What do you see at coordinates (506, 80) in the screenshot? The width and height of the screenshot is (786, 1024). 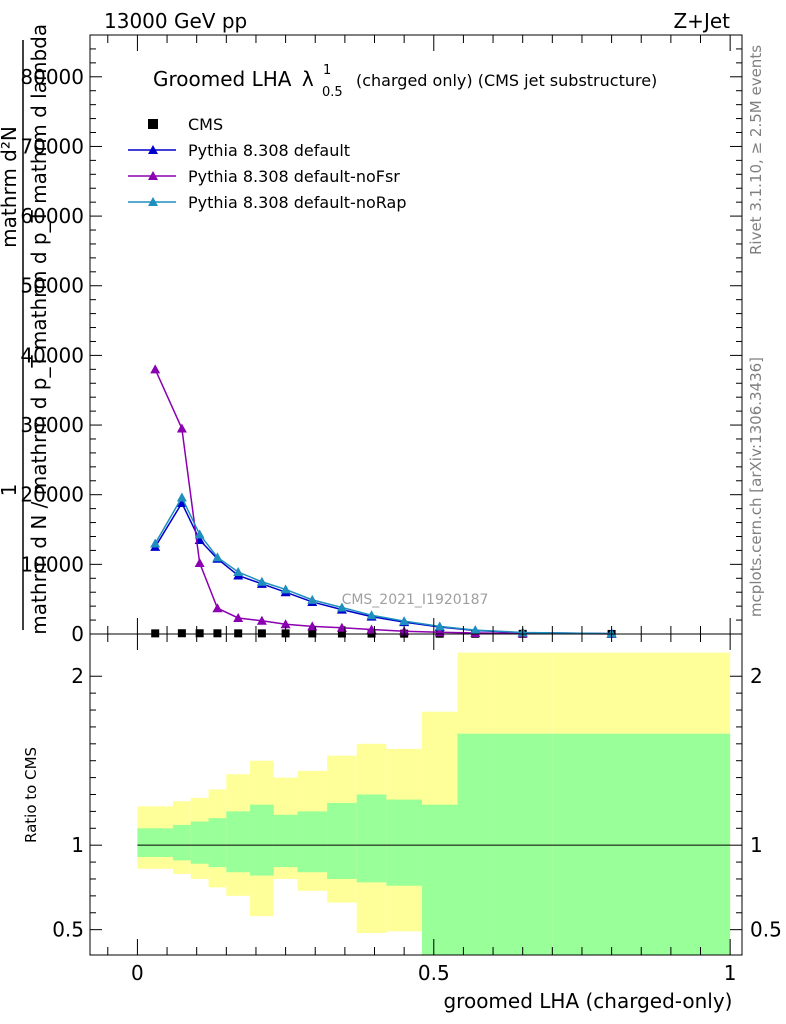 I see `title-suffix: (charged only) (CMS jet substructure)` at bounding box center [506, 80].